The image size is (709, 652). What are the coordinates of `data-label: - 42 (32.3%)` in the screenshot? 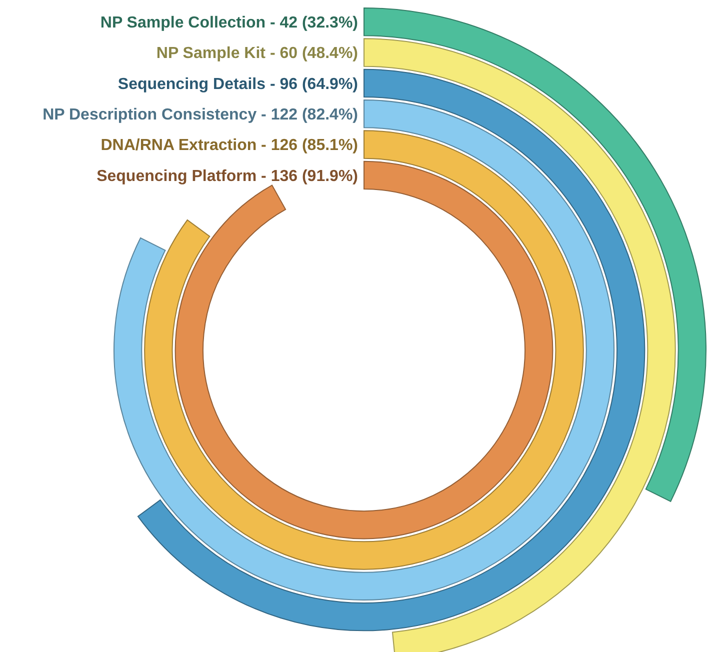 It's located at (312, 23).